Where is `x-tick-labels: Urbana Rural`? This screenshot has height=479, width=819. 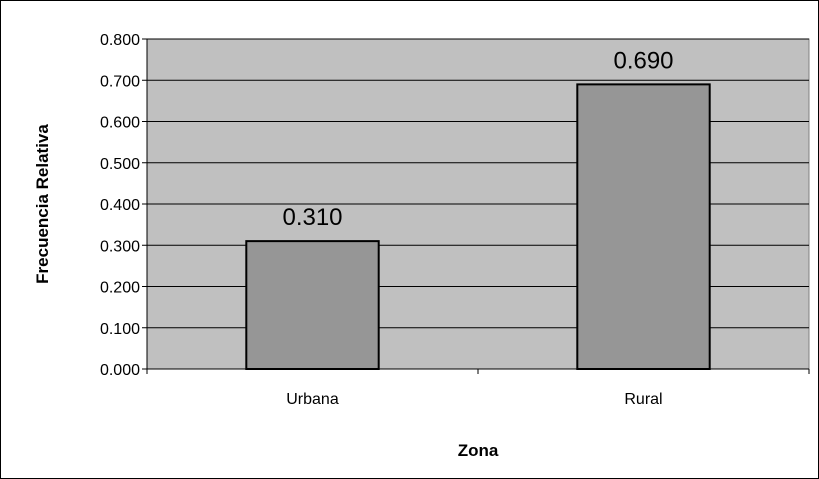
x-tick-labels: Urbana Rural is located at coordinates (474, 399).